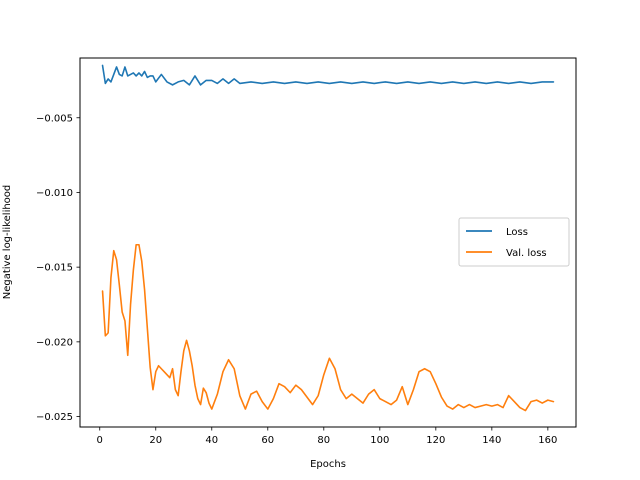  I want to click on y-axis-ticks: −0.025 −0.020 −0.015 −0.010 −0.005, so click(58, 268).